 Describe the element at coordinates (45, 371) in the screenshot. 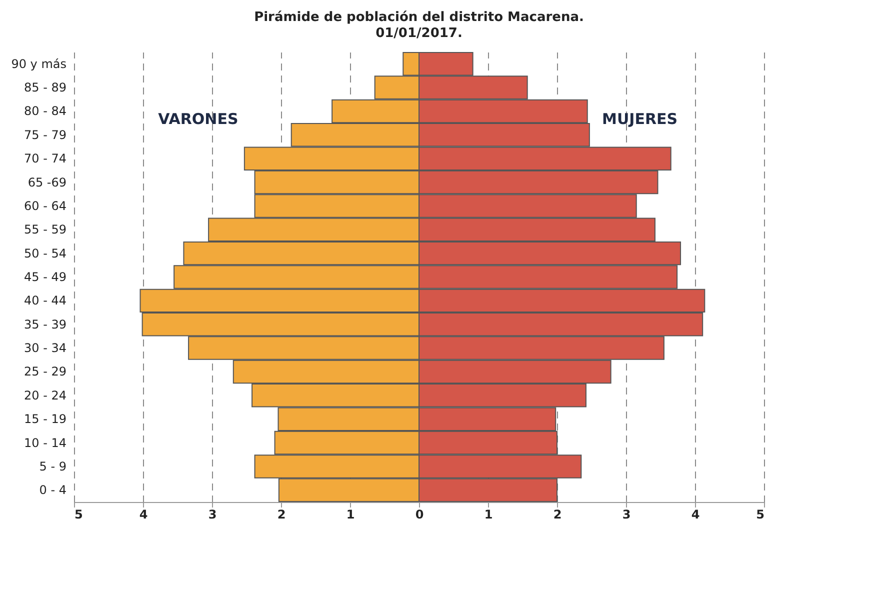

I see `y-tick-label: 25 - 29` at that location.